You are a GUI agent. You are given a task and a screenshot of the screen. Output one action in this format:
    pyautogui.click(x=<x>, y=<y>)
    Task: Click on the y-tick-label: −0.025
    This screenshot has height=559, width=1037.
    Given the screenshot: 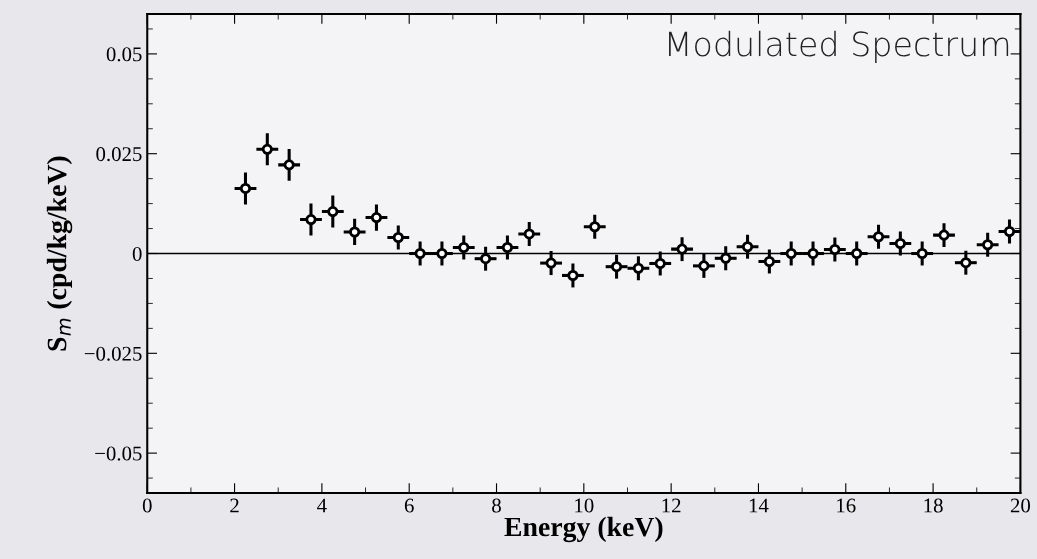 What is the action you would take?
    pyautogui.click(x=113, y=353)
    